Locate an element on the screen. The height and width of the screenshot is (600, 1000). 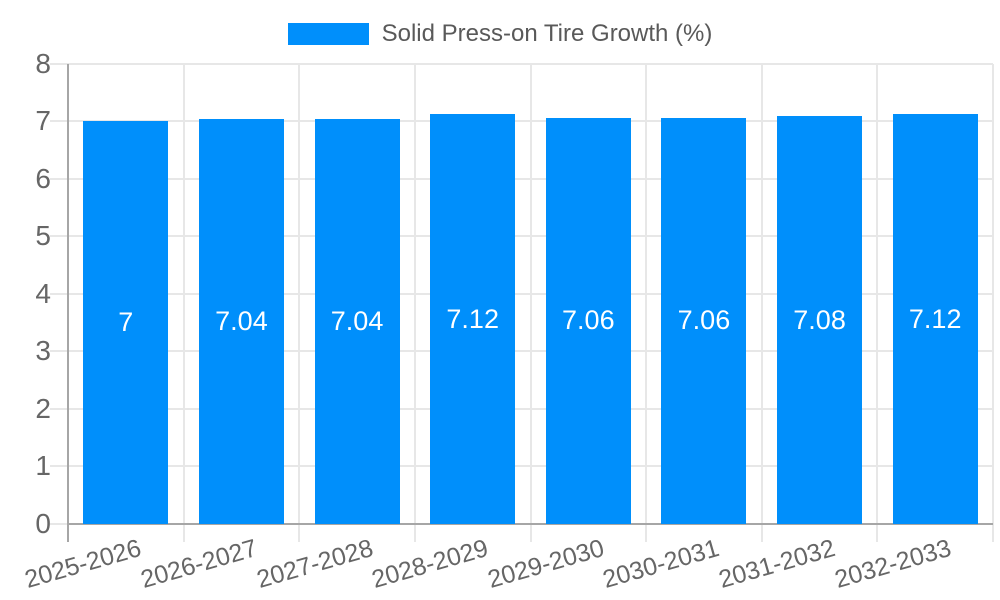
bar: 7.08 is located at coordinates (820, 320).